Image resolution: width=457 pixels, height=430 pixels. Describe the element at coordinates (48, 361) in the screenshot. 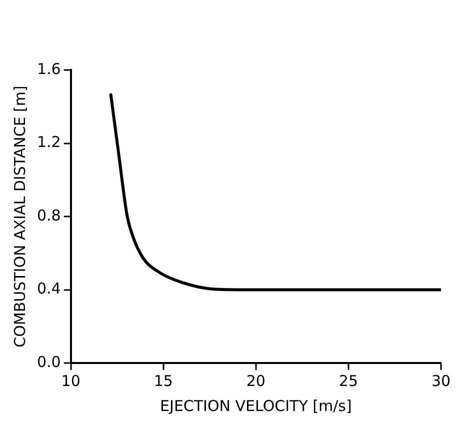

I see `y-tick-label: 0.0` at that location.